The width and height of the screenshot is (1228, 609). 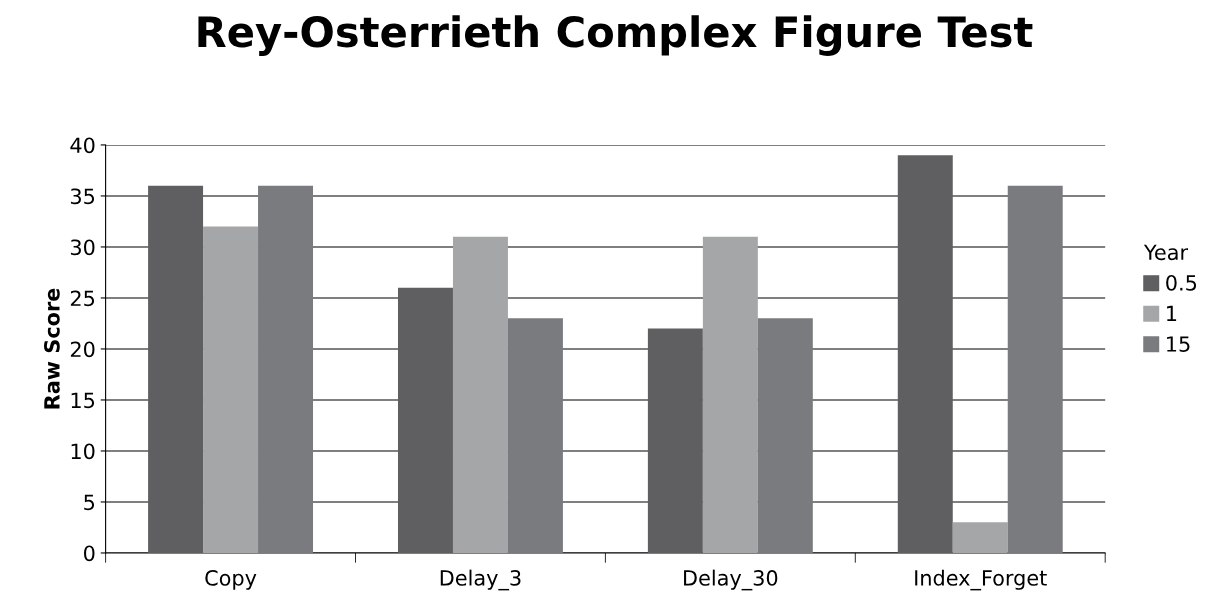 What do you see at coordinates (83, 451) in the screenshot?
I see `y-tick-label: 10` at bounding box center [83, 451].